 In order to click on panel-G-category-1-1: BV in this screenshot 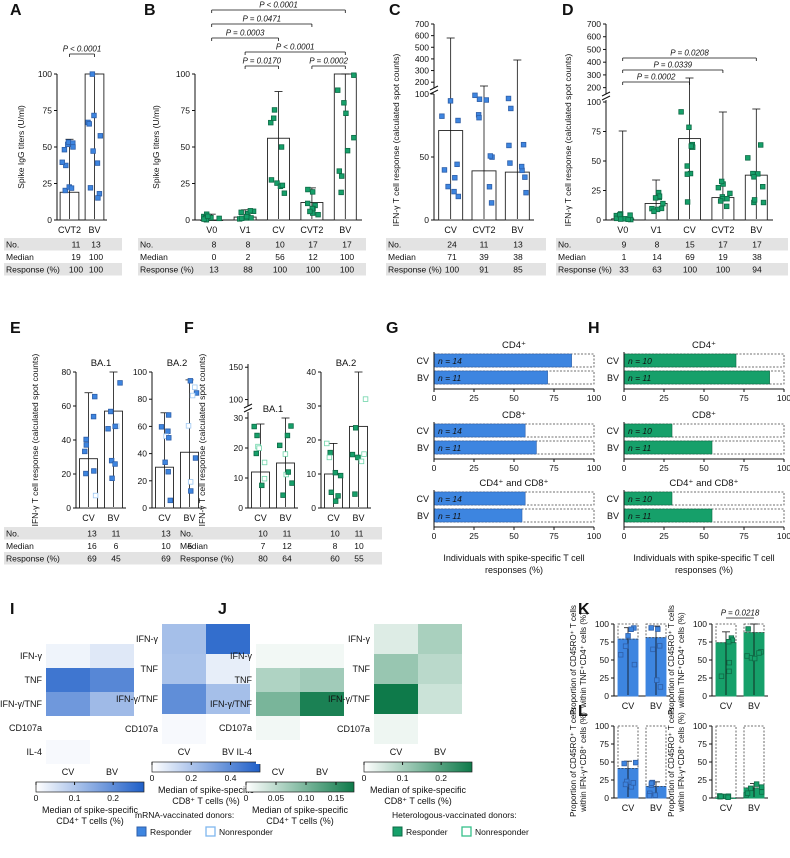, I will do `click(423, 448)`.